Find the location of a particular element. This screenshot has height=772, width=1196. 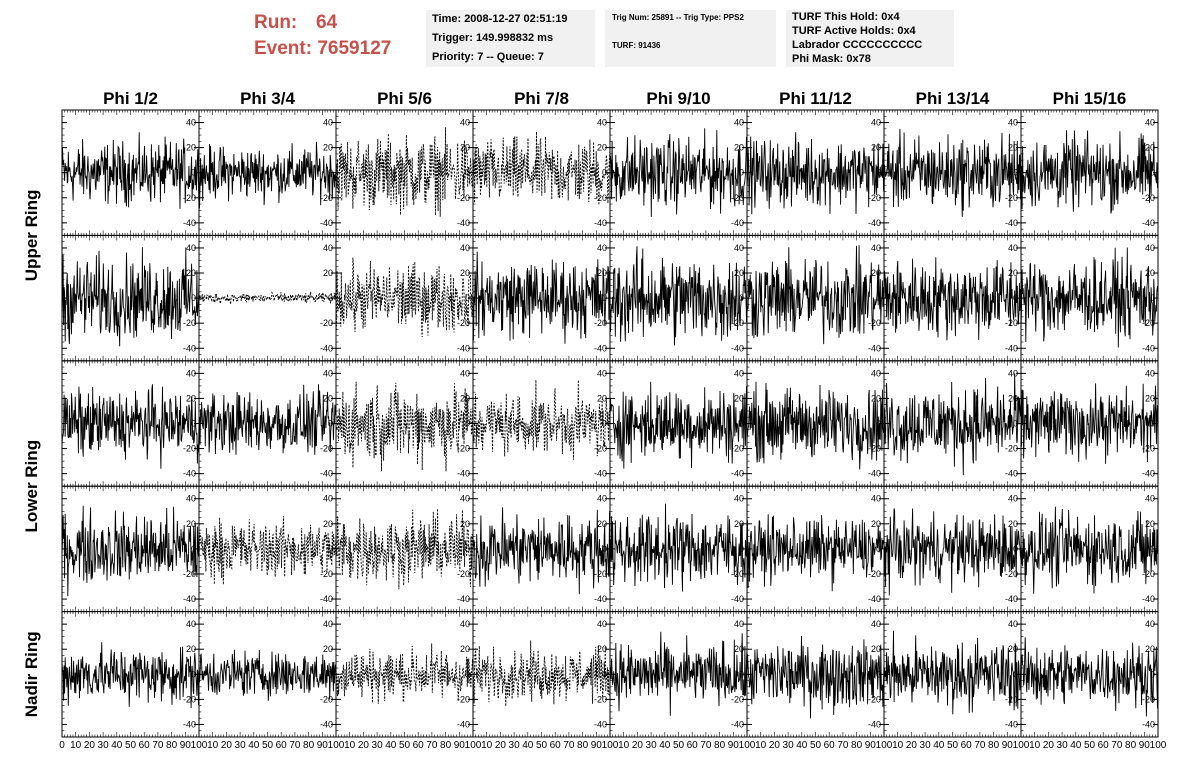

event-label: Event: is located at coordinates (283, 48).